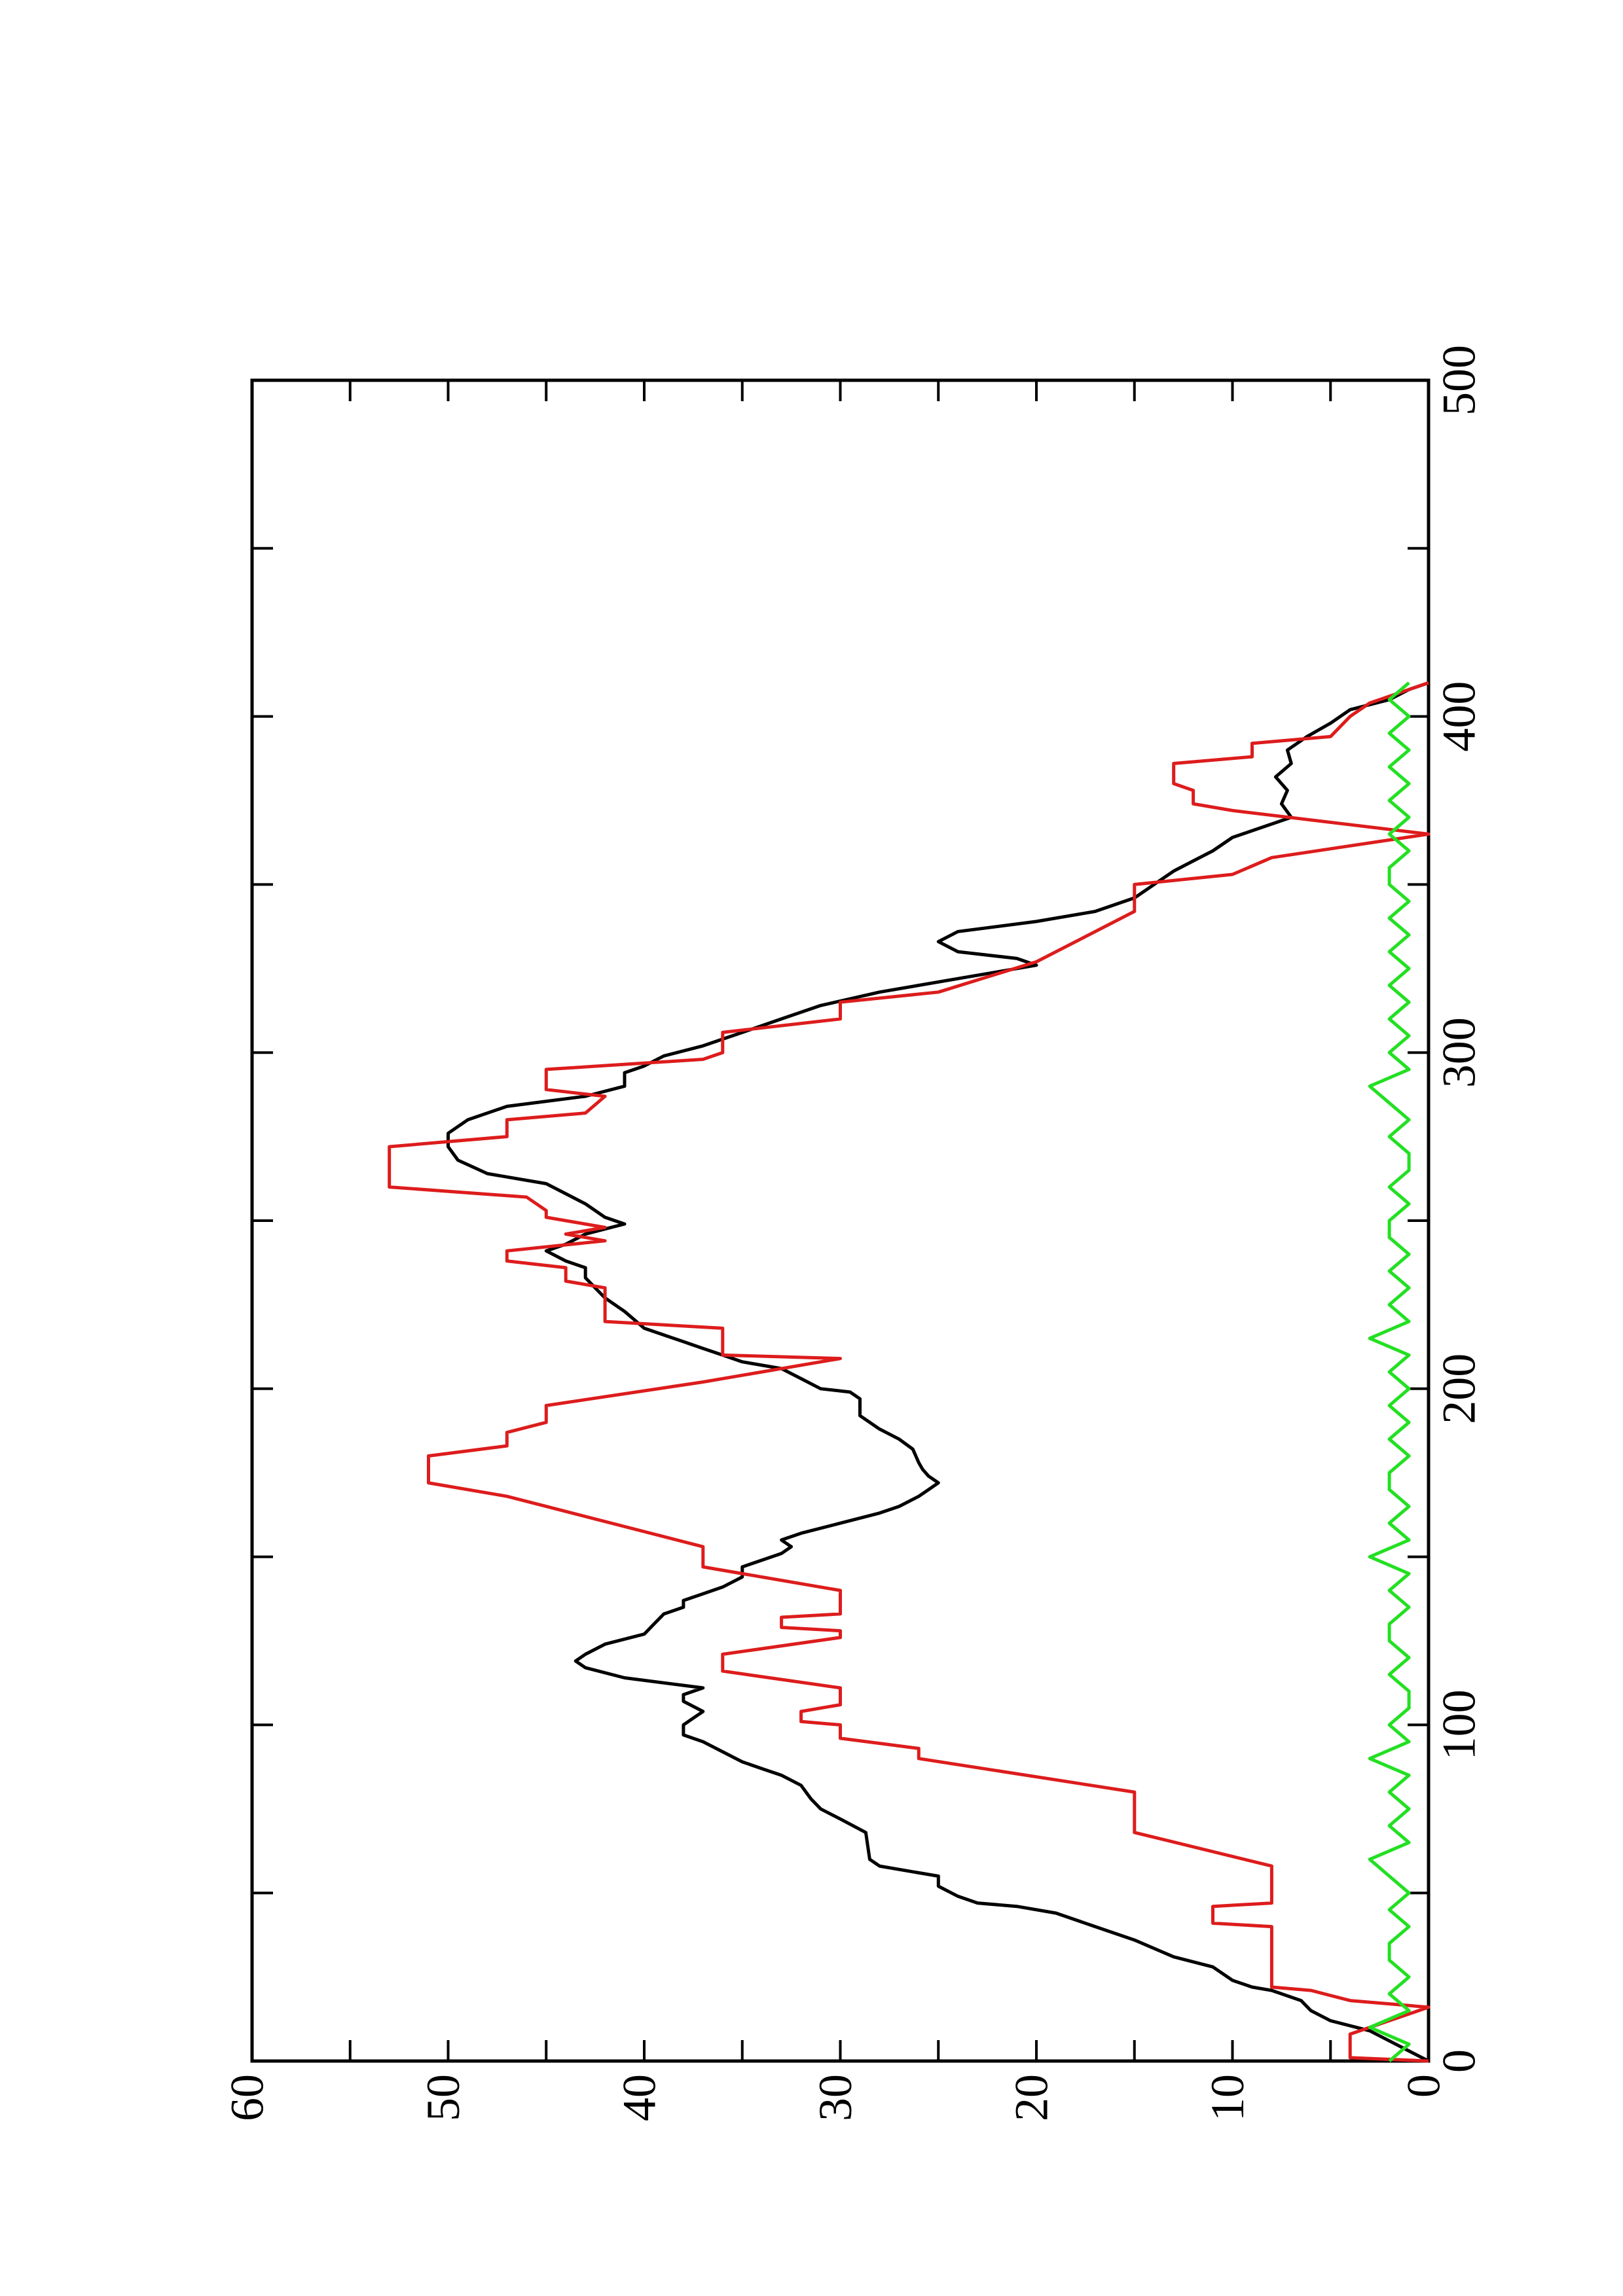 The height and width of the screenshot is (2296, 1623). What do you see at coordinates (1459, 380) in the screenshot?
I see `x-tick-label: 500` at bounding box center [1459, 380].